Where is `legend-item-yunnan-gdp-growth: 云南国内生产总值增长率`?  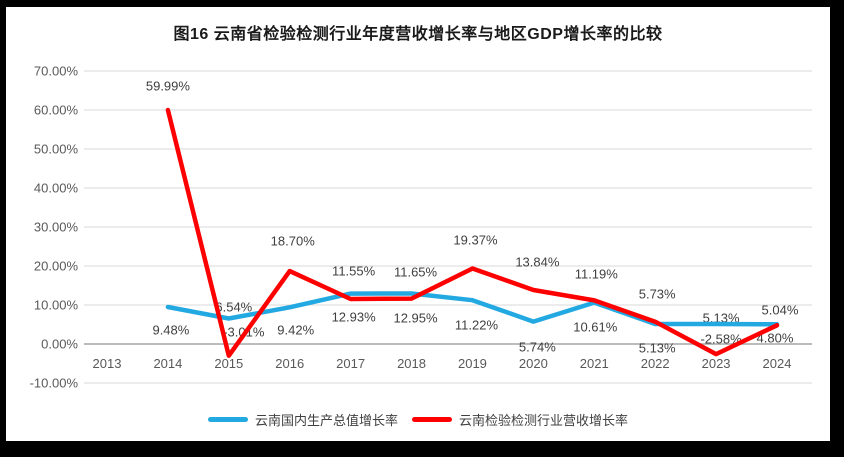 legend-item-yunnan-gdp-growth: 云南国内生产总值增长率 is located at coordinates (302, 419).